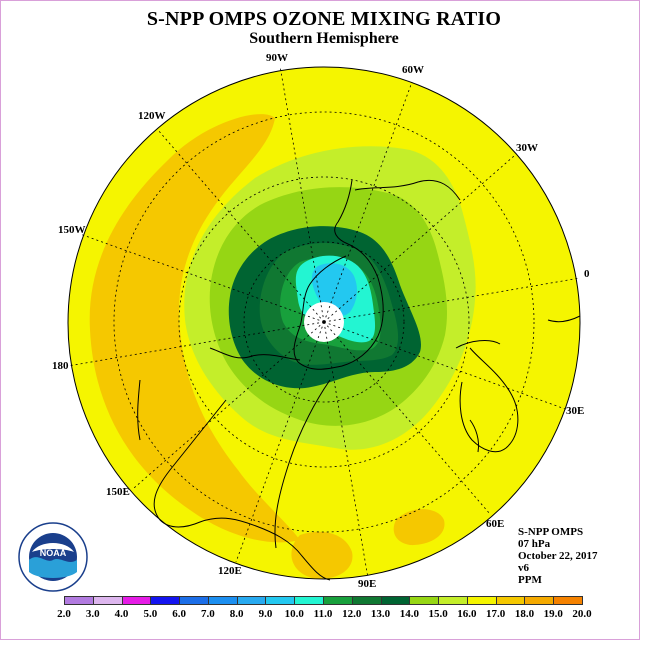 Image resolution: width=648 pixels, height=648 pixels. I want to click on colorbar-tick-label: 13.0, so click(380, 614).